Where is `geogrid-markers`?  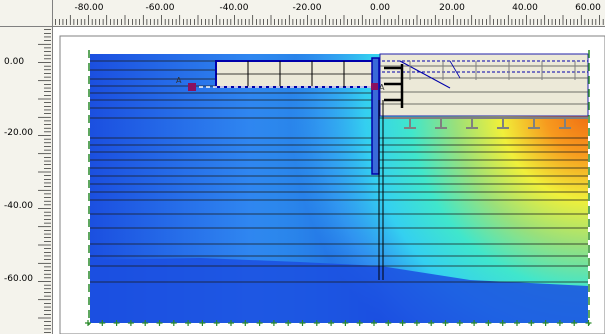
geogrid-markers is located at coordinates (486, 123).